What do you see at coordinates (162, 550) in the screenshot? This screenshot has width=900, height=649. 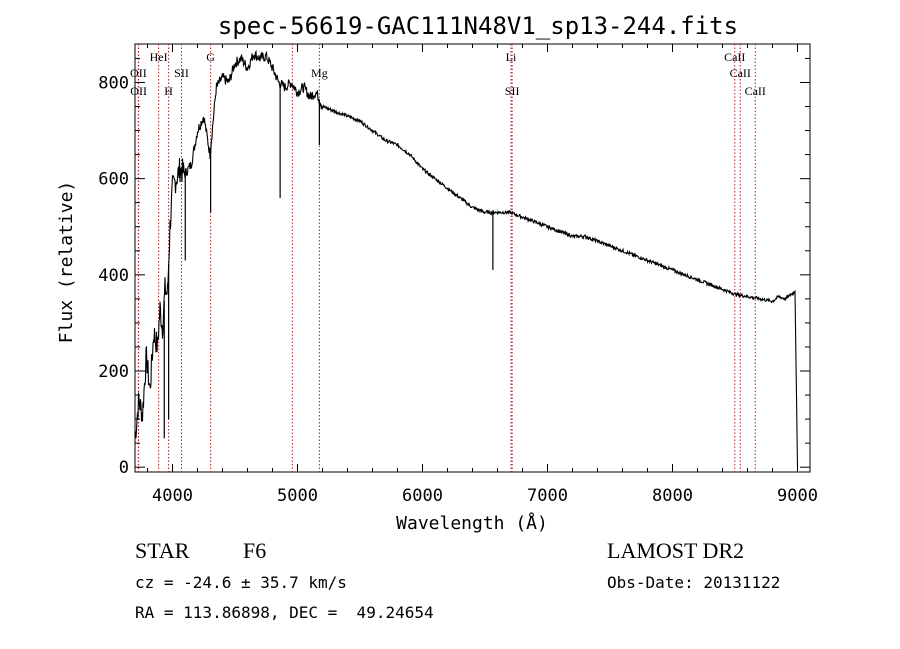 I see `object-class: STAR` at bounding box center [162, 550].